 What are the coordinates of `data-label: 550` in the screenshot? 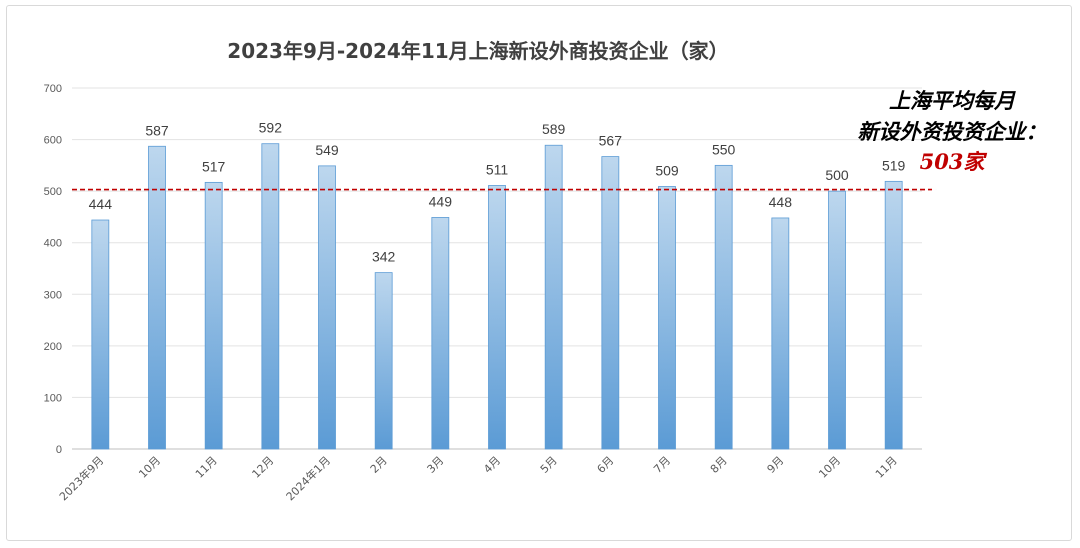 It's located at (724, 149).